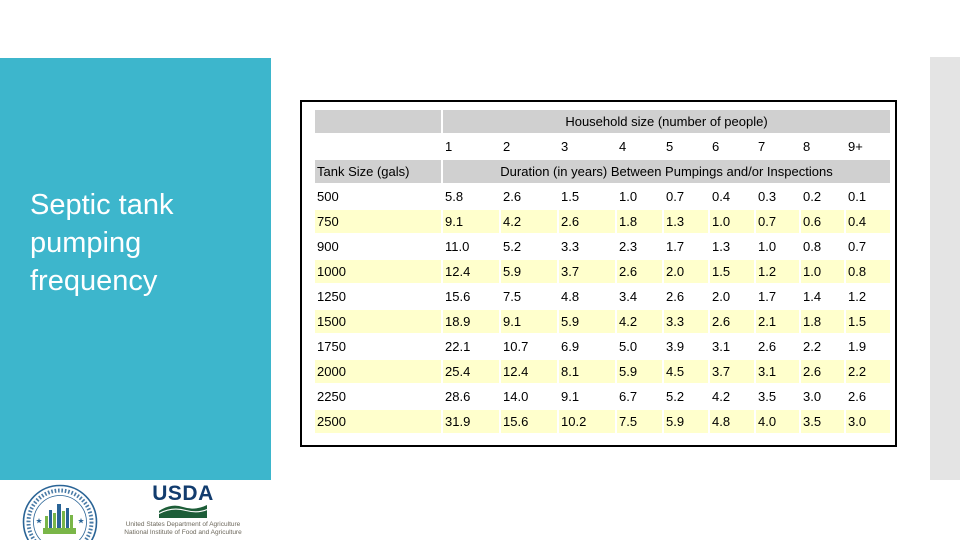 The image size is (960, 540). I want to click on duration-cell: 5.0, so click(628, 346).